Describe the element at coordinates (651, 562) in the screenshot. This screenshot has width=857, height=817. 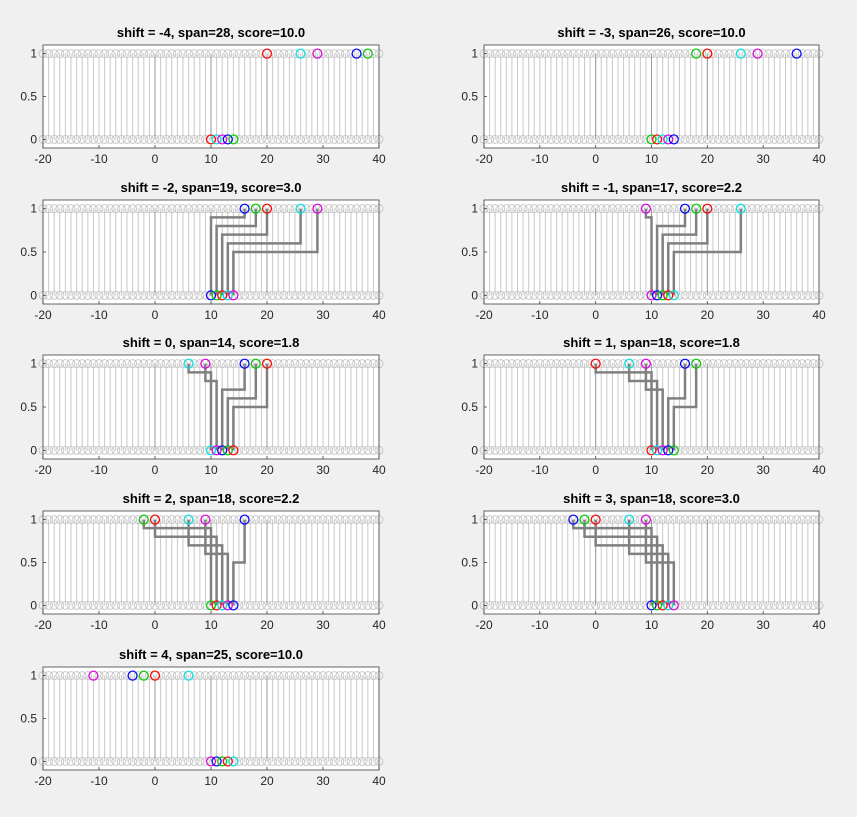
I see `stem-field` at that location.